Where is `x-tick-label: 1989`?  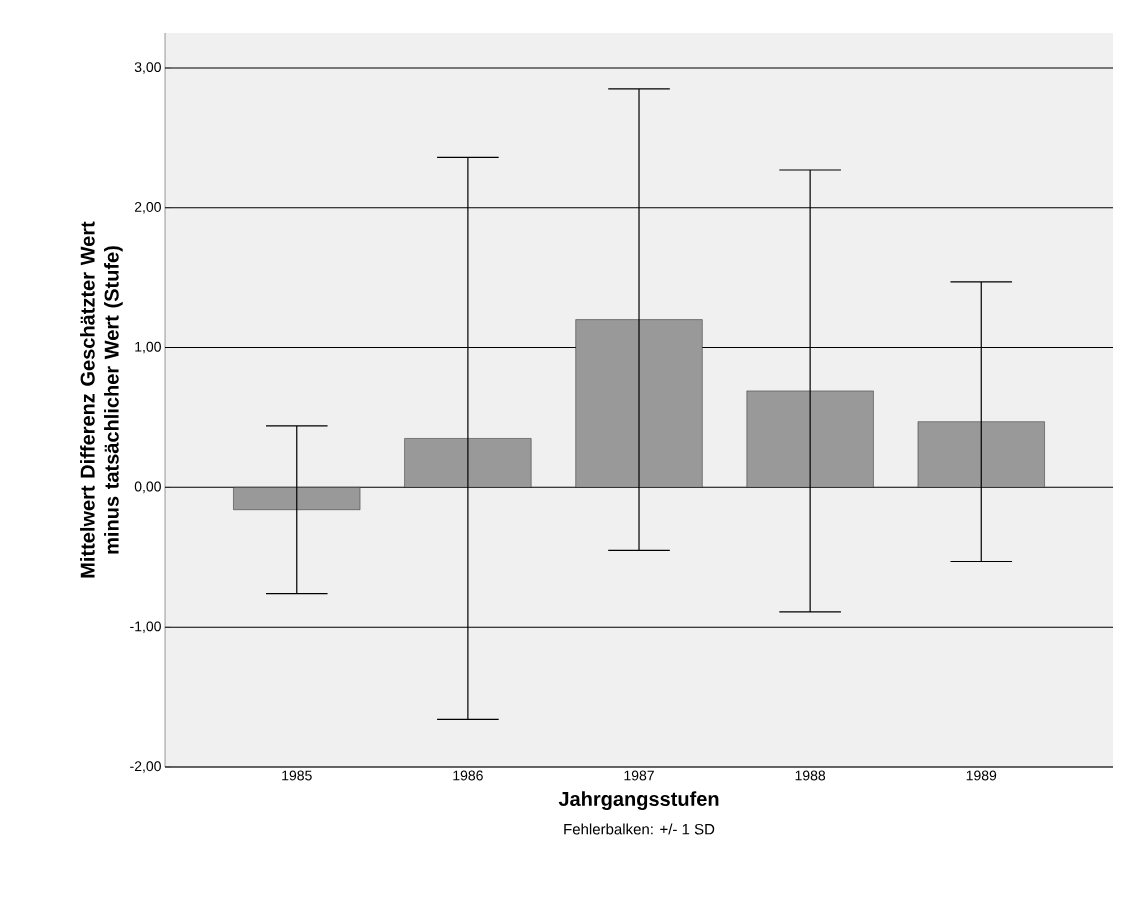 x-tick-label: 1989 is located at coordinates (981, 775).